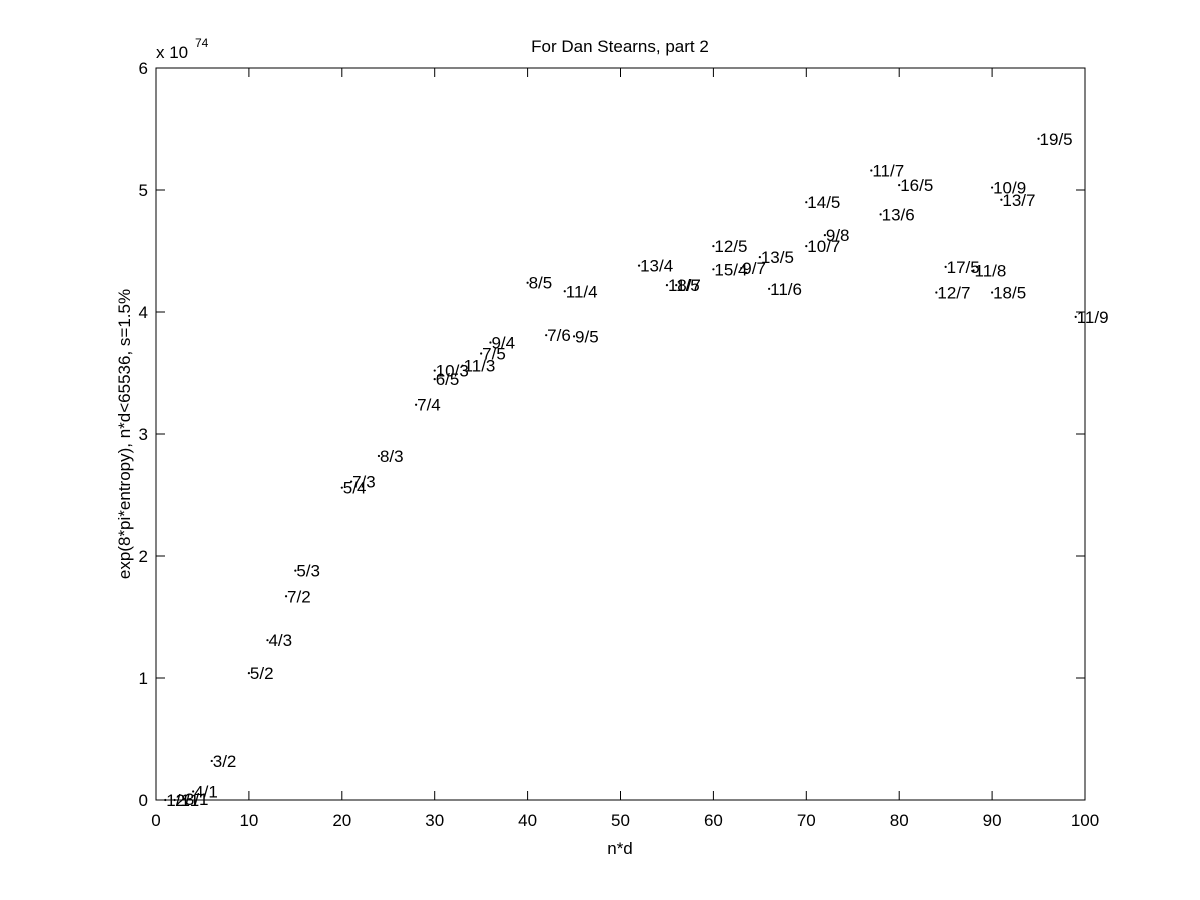 The height and width of the screenshot is (900, 1200). What do you see at coordinates (188, 800) in the screenshot?
I see `point-label: 2/1` at bounding box center [188, 800].